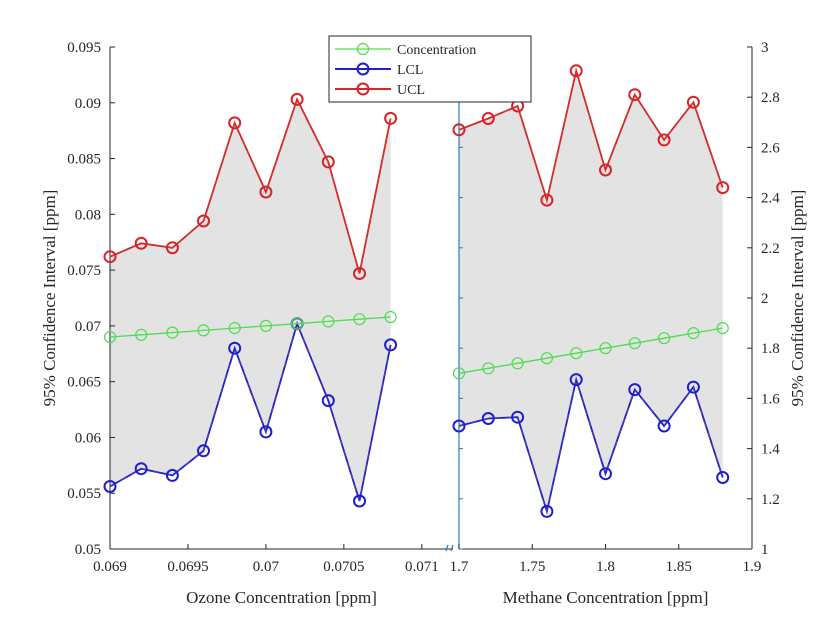 The height and width of the screenshot is (625, 831). Describe the element at coordinates (250, 327) in the screenshot. I see `ozone-concentration-line` at that location.